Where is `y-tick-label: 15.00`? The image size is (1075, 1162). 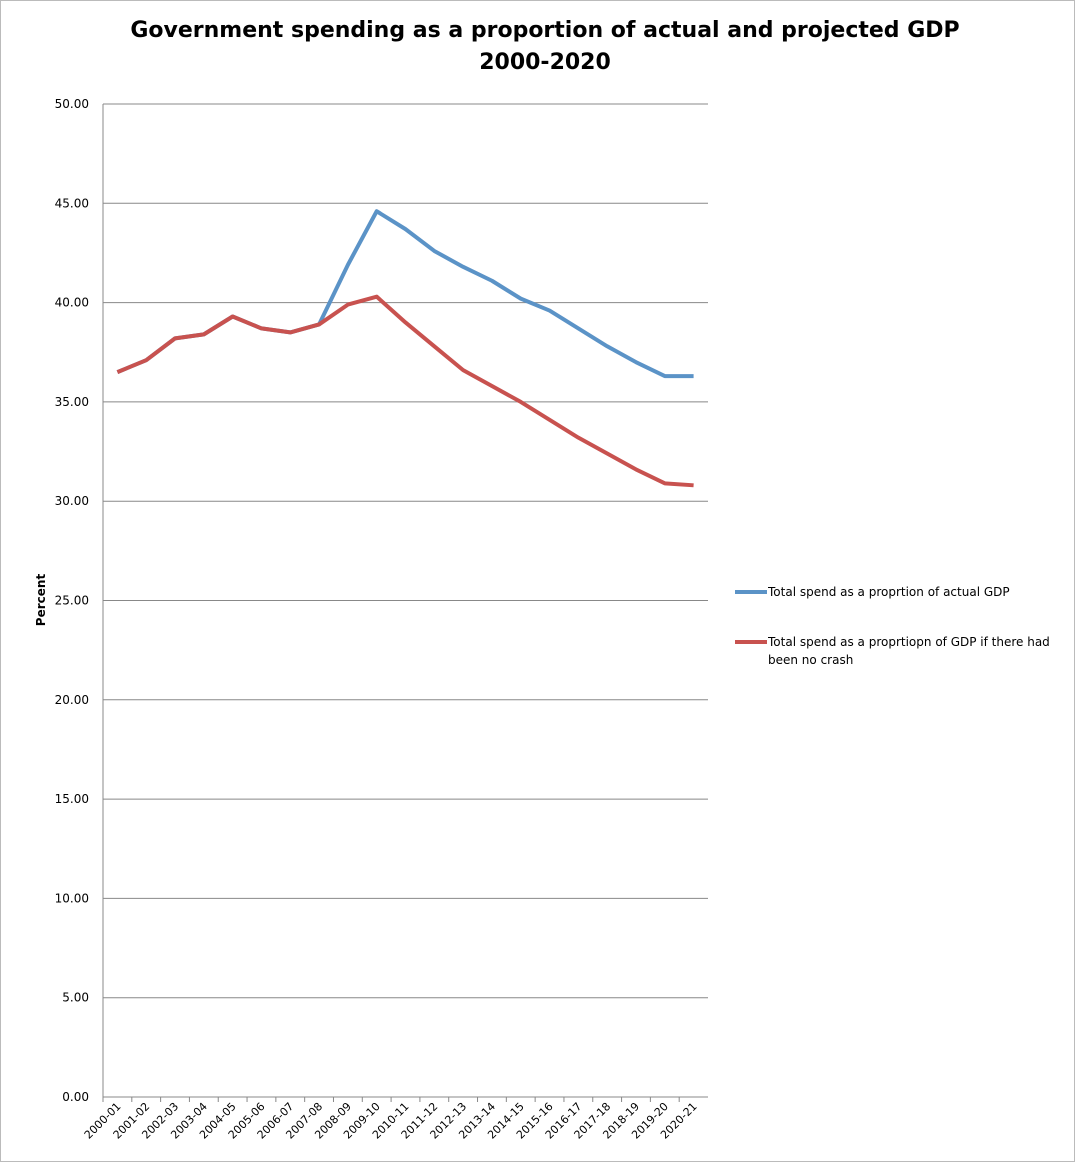 y-tick-label: 15.00 is located at coordinates (72, 799).